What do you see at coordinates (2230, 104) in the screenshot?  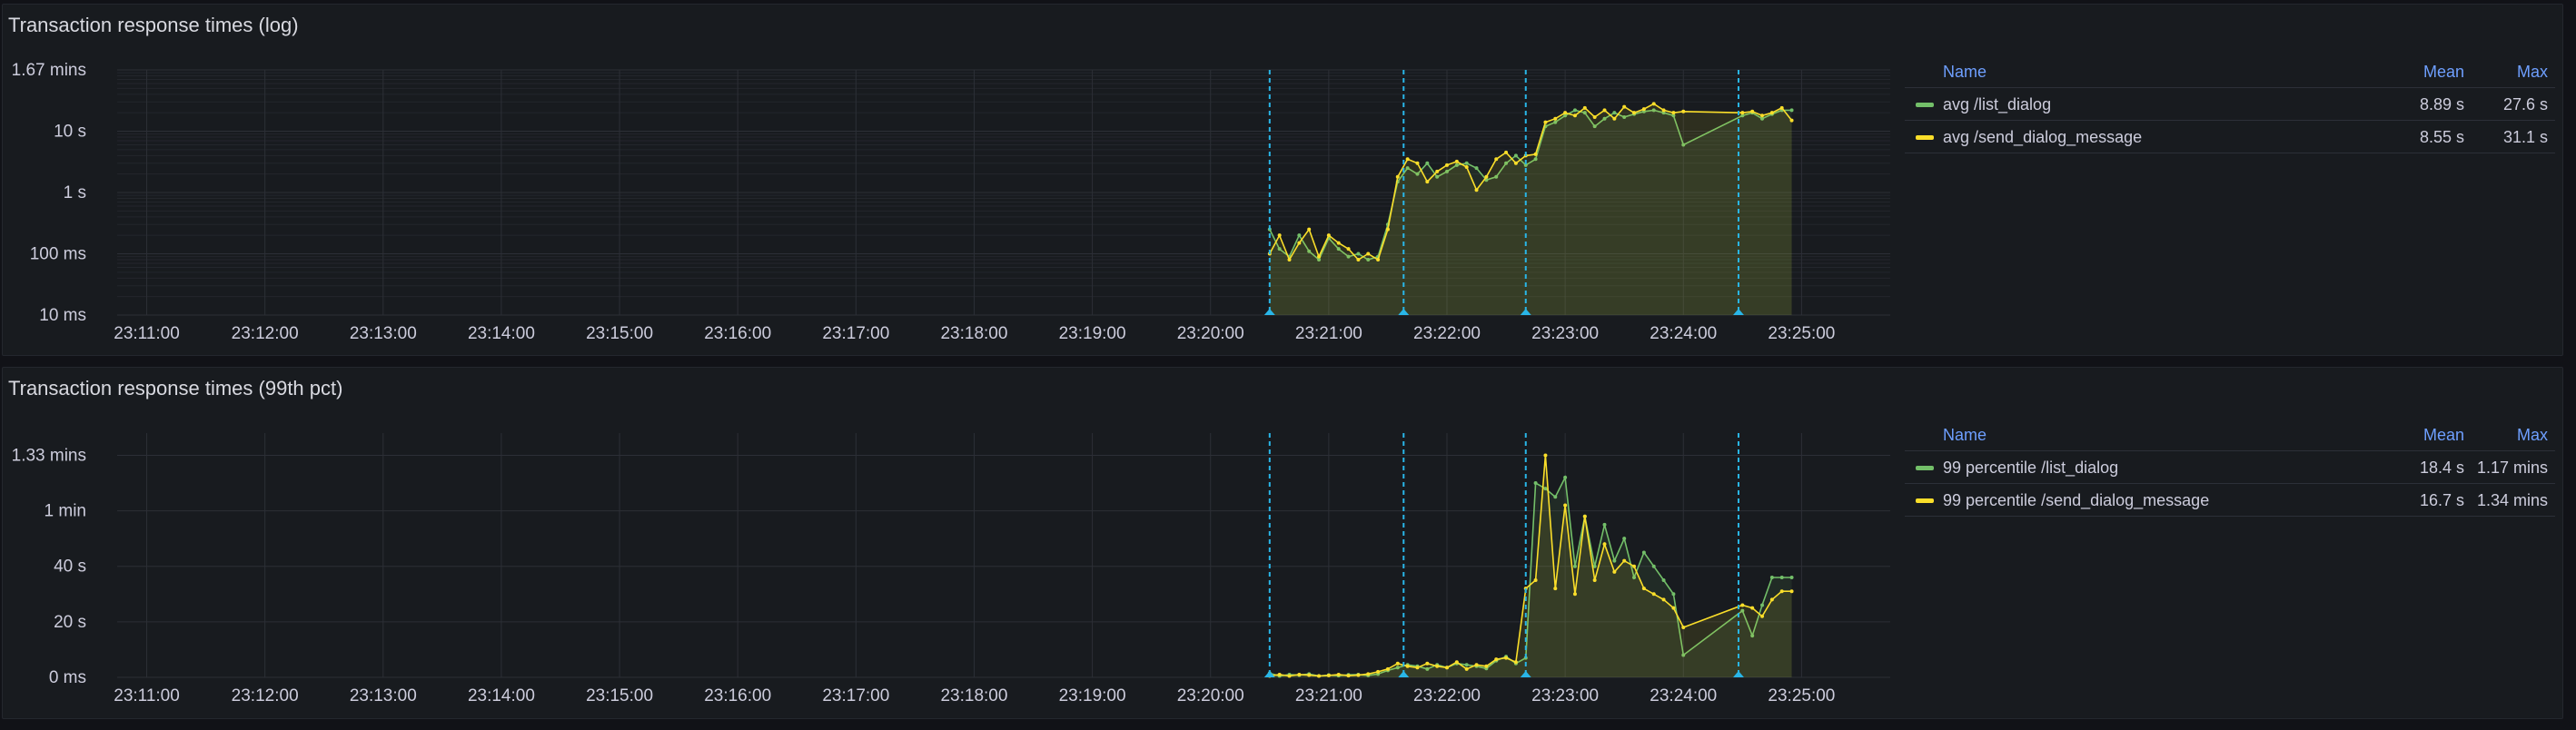 I see `legend-row-list-dialog: avg /list_dialog 8.89 s 27.6 s` at bounding box center [2230, 104].